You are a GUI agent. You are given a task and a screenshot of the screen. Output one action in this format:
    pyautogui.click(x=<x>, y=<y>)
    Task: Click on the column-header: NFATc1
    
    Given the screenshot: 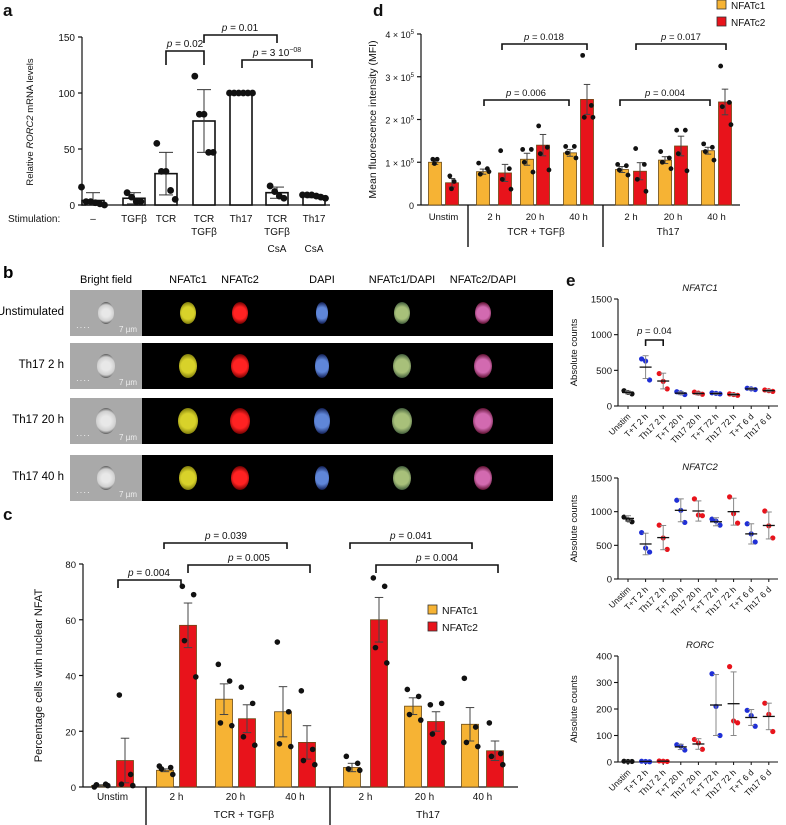 What is the action you would take?
    pyautogui.click(x=188, y=280)
    